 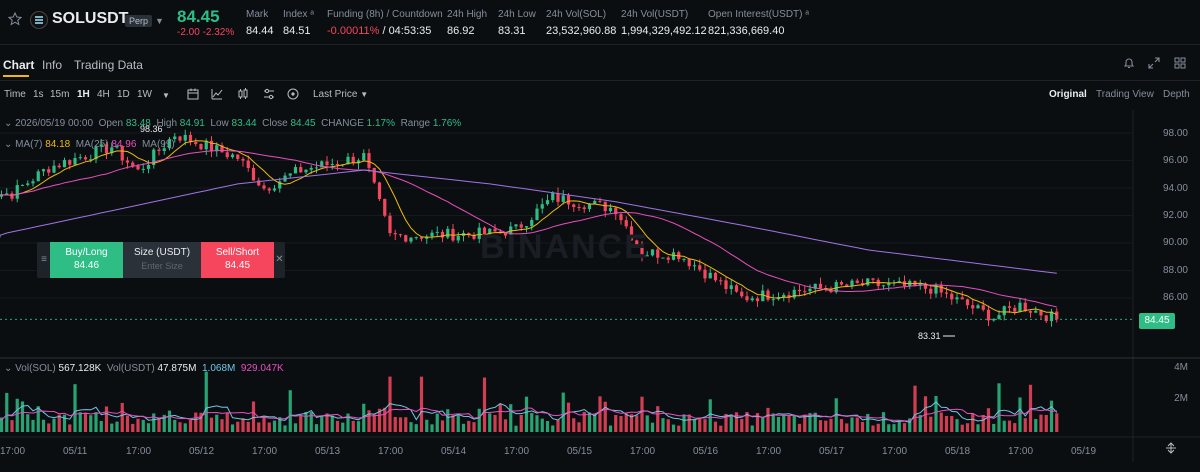 What do you see at coordinates (60, 94) in the screenshot?
I see `interval-15m: 15m` at bounding box center [60, 94].